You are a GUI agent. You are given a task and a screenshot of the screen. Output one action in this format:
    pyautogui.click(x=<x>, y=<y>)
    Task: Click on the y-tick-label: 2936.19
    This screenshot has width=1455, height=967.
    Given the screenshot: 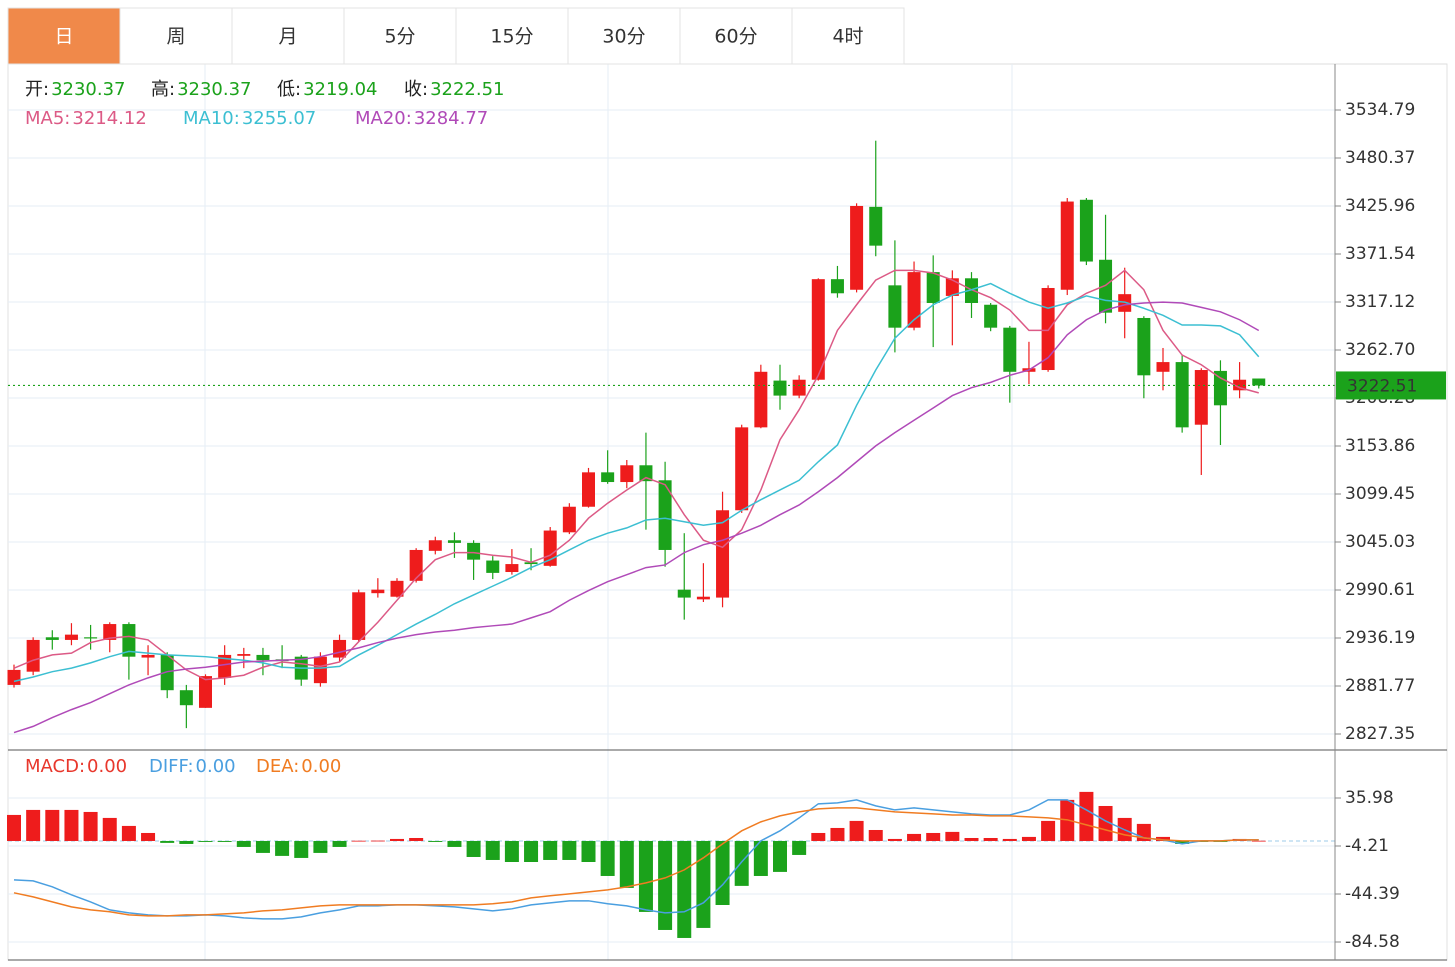 What is the action you would take?
    pyautogui.click(x=1380, y=638)
    